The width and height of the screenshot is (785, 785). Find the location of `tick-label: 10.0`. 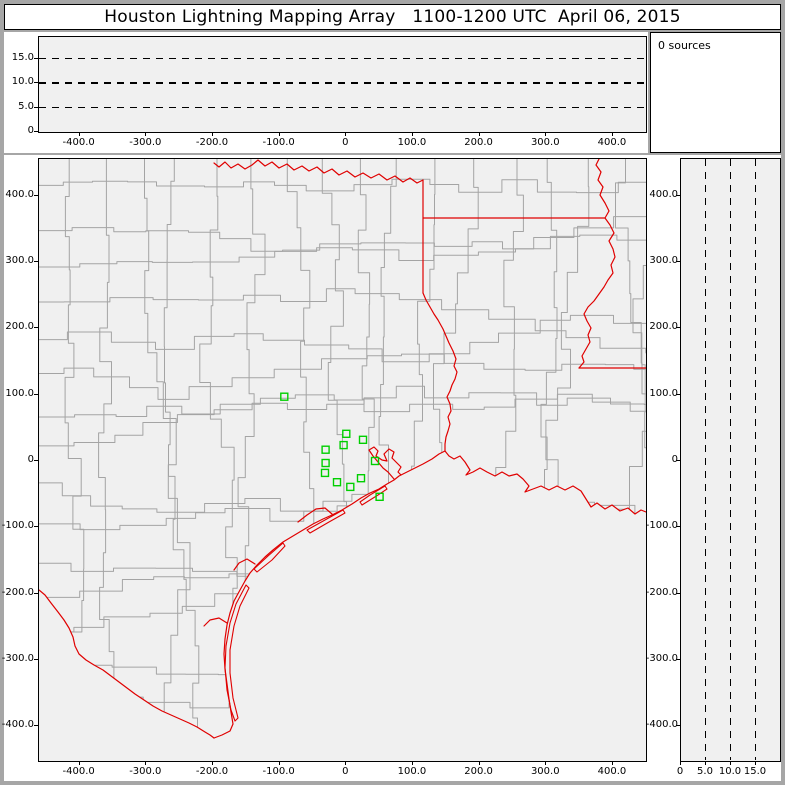

tick-label: 10.0 is located at coordinates (22, 82).